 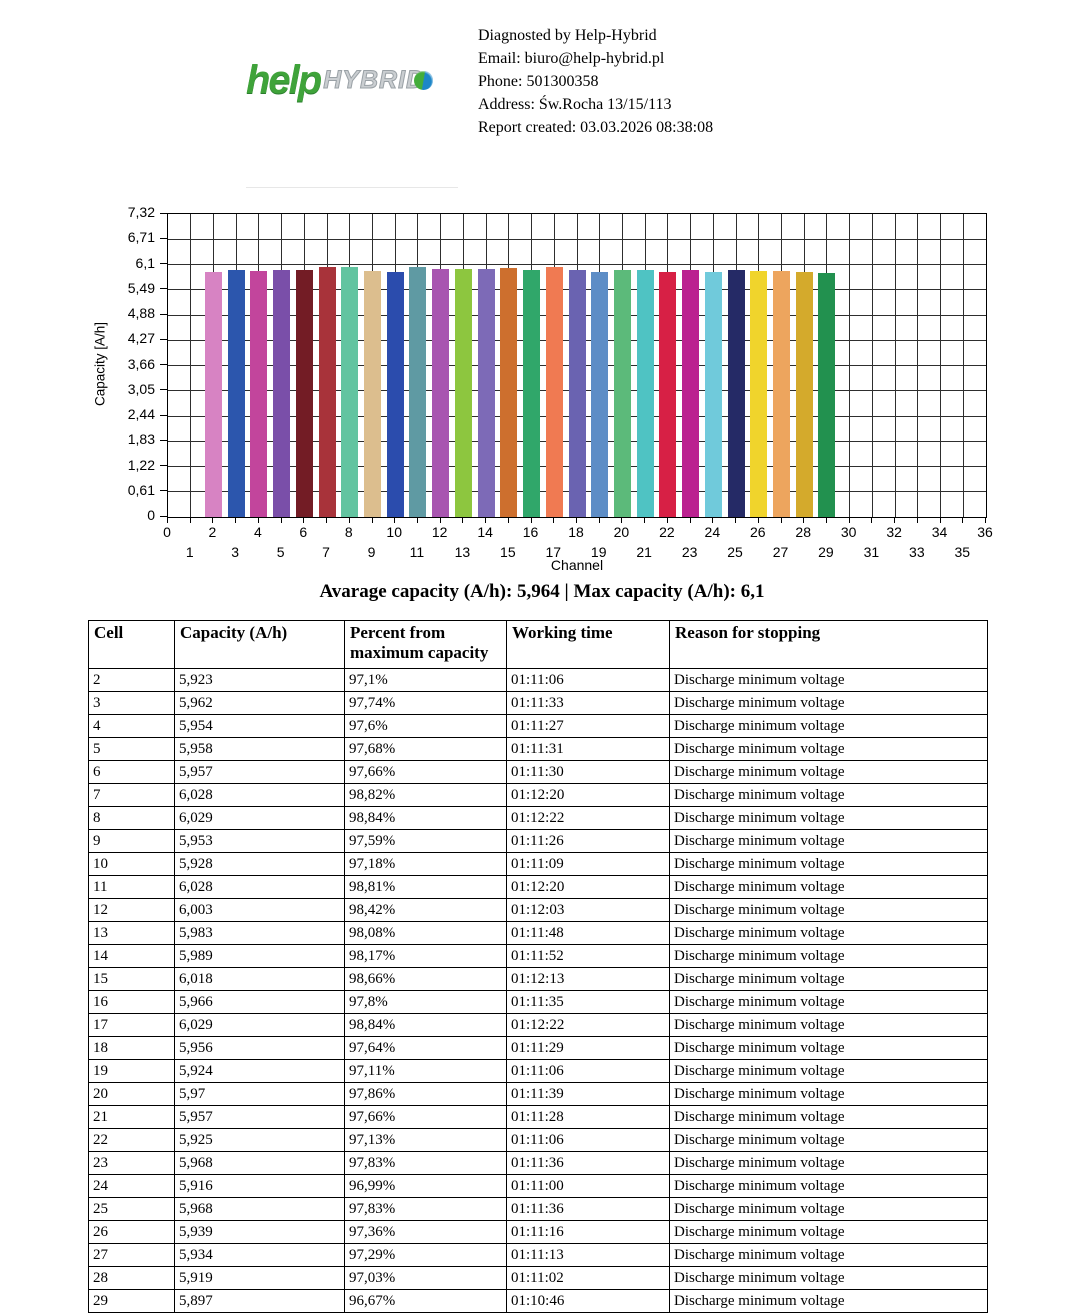 I want to click on x-tick-label: 26, so click(x=757, y=532).